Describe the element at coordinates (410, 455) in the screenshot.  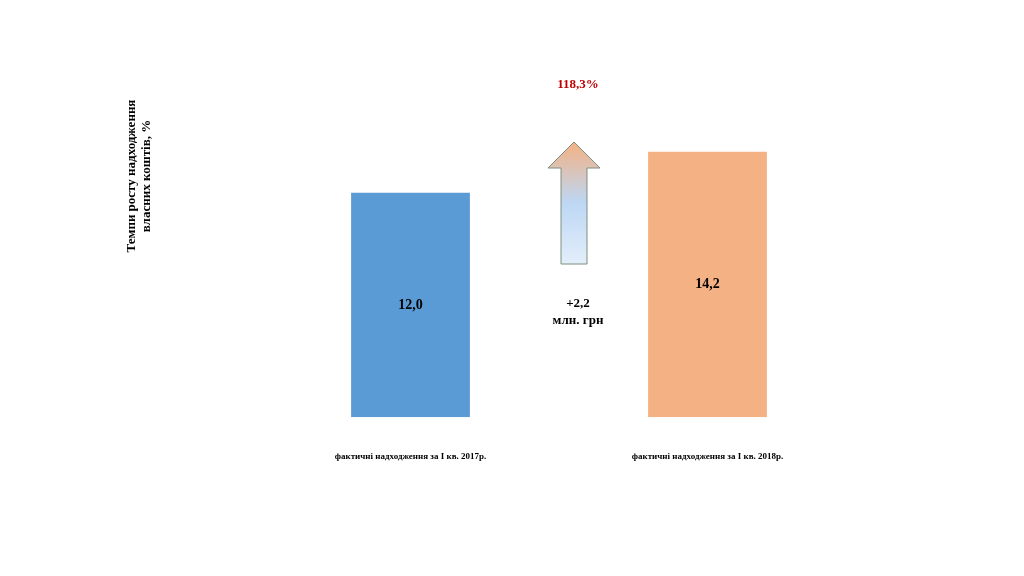
I see `x-tick-label: фактичні надходження за I кв. 2017р.` at that location.